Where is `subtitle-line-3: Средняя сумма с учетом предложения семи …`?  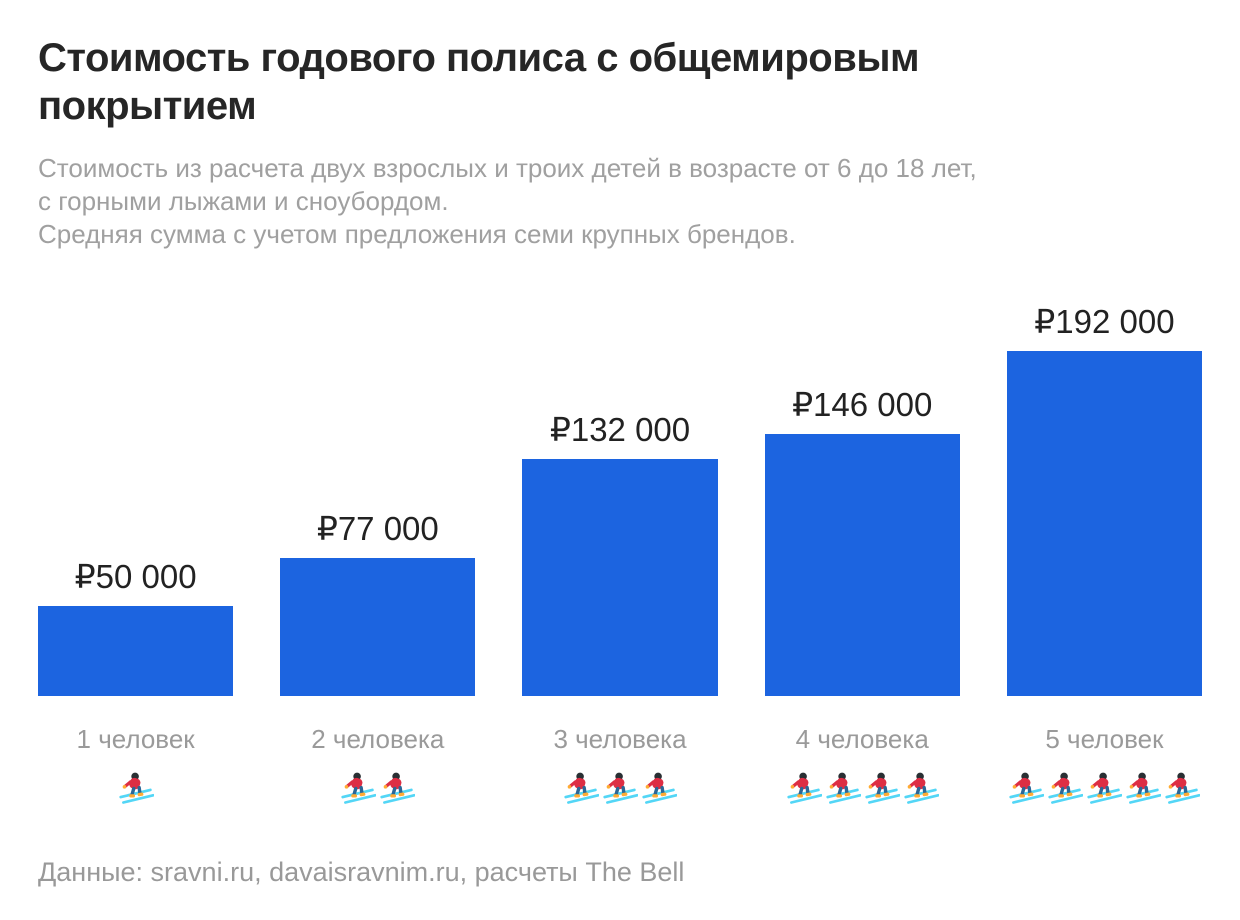 subtitle-line-3: Средняя сумма с учетом предложения семи … is located at coordinates (417, 233).